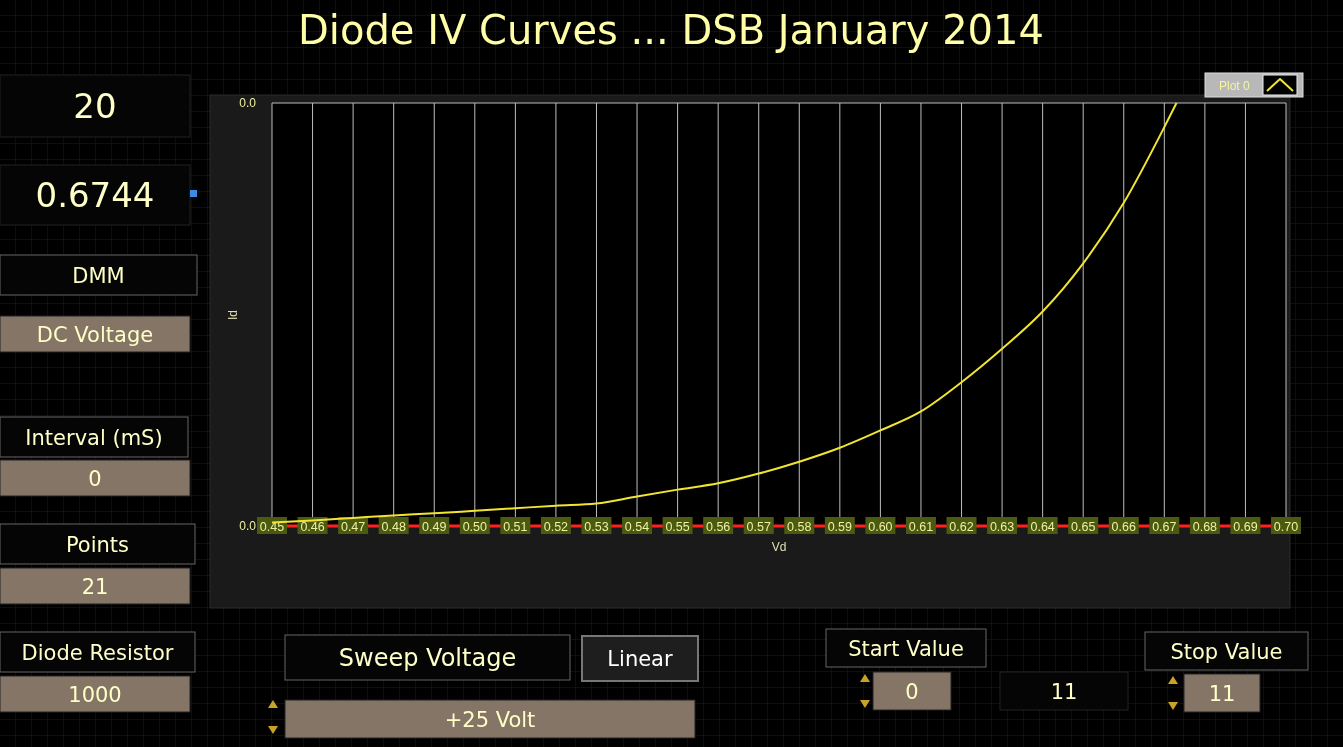 Image resolution: width=1343 pixels, height=747 pixels. Describe the element at coordinates (474, 527) in the screenshot. I see `x-tick-label: 0.50` at that location.